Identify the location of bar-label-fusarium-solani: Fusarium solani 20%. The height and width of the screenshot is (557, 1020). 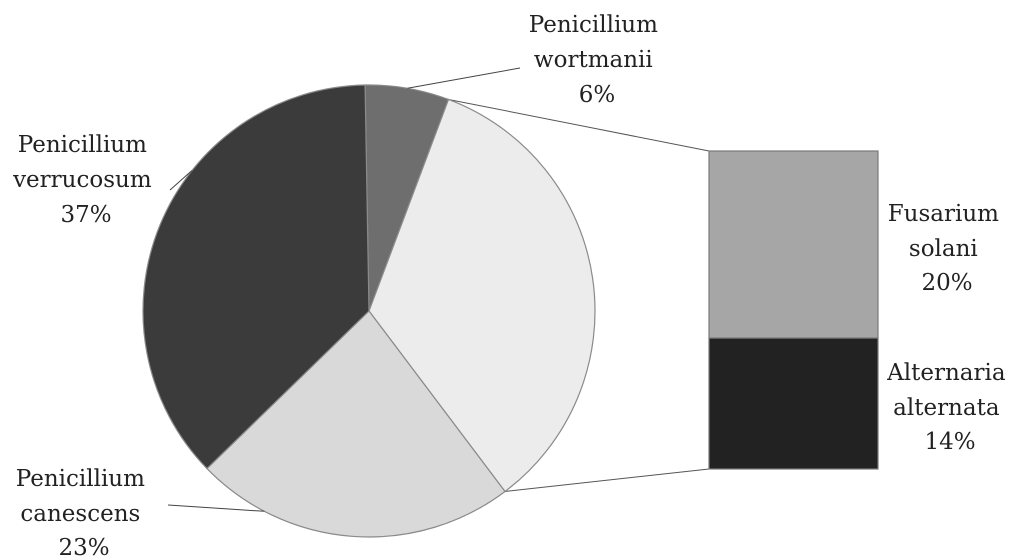
(947, 248).